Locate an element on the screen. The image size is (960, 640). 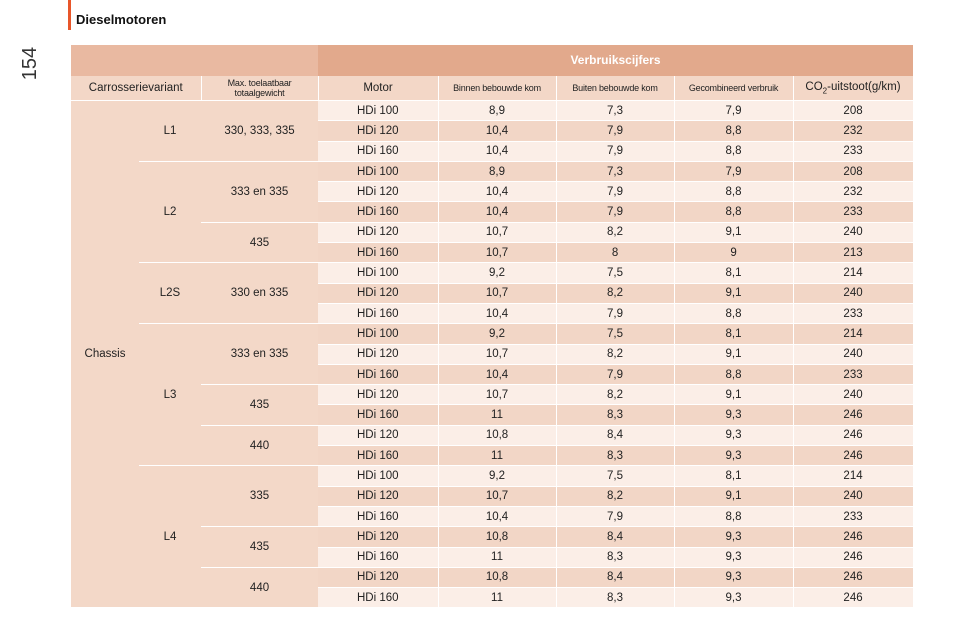
table-row: HDi 160 10,4 7,9 8,8 233 is located at coordinates (492, 151).